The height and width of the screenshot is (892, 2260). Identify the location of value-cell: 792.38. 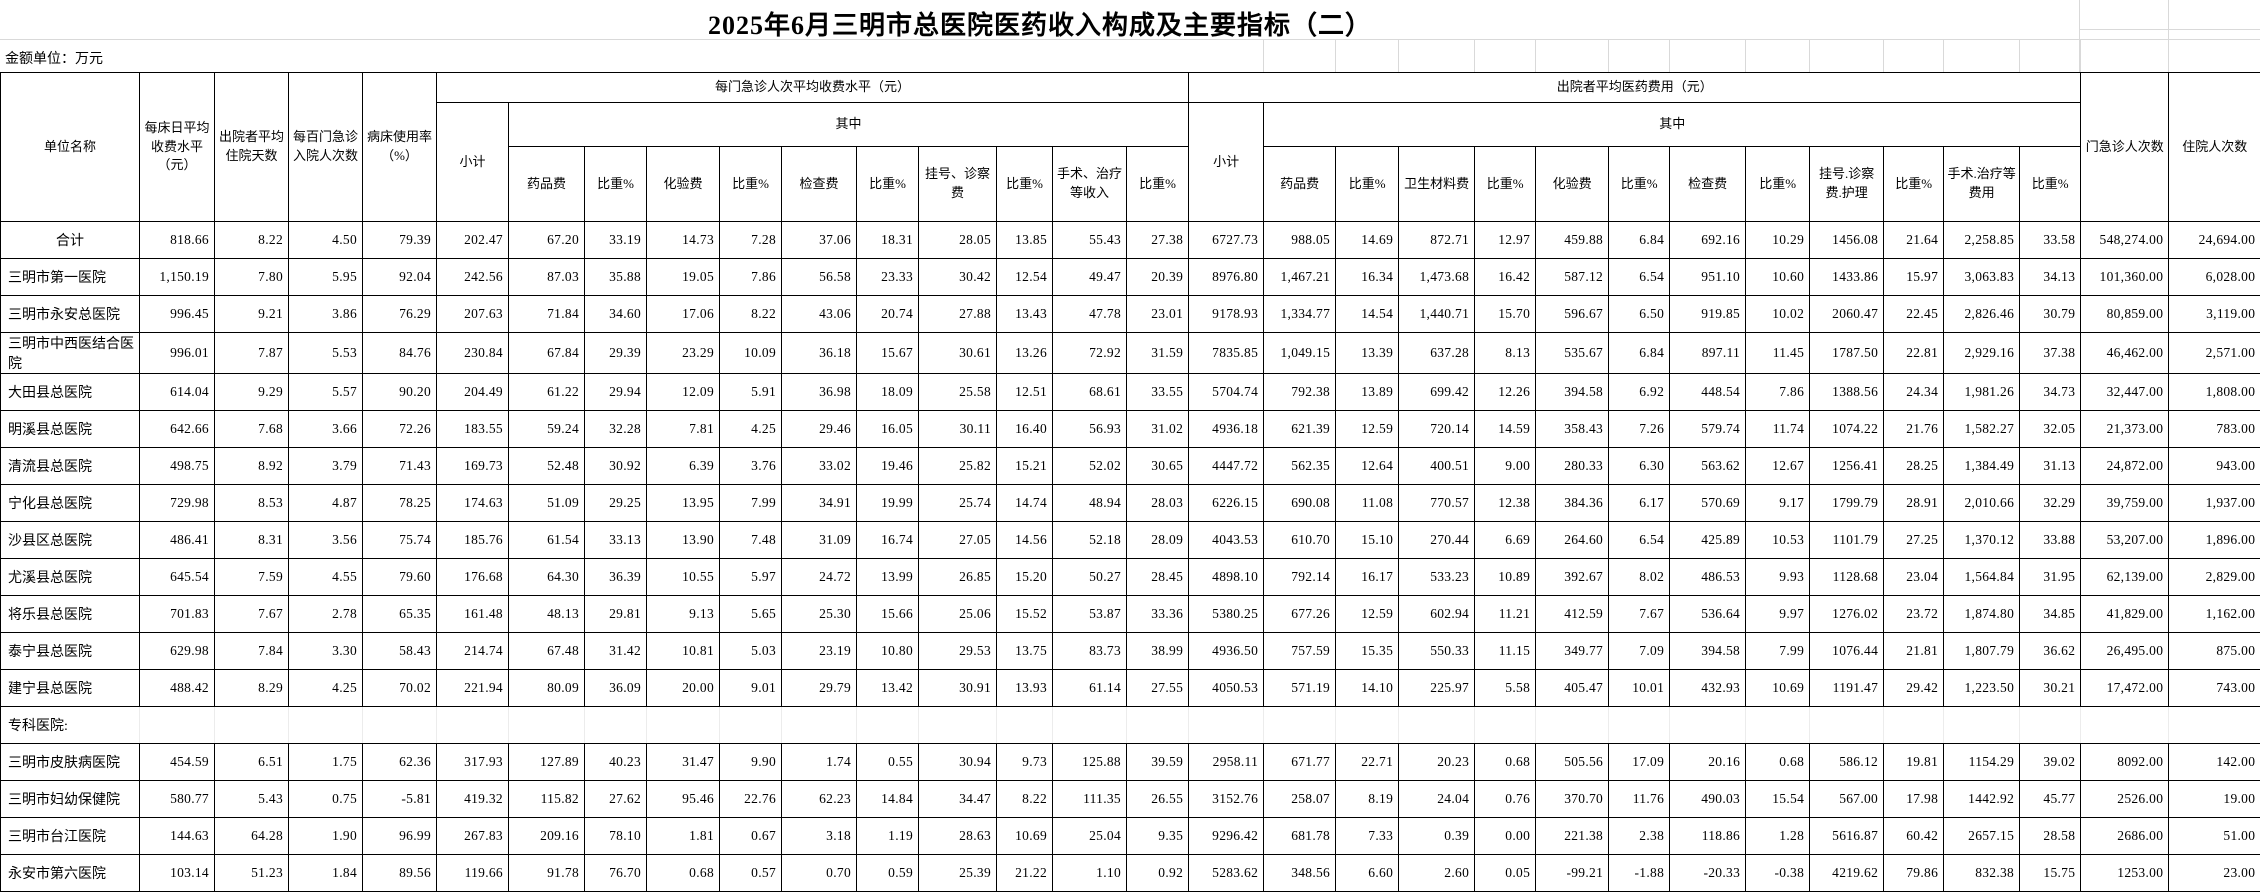
(1300, 392).